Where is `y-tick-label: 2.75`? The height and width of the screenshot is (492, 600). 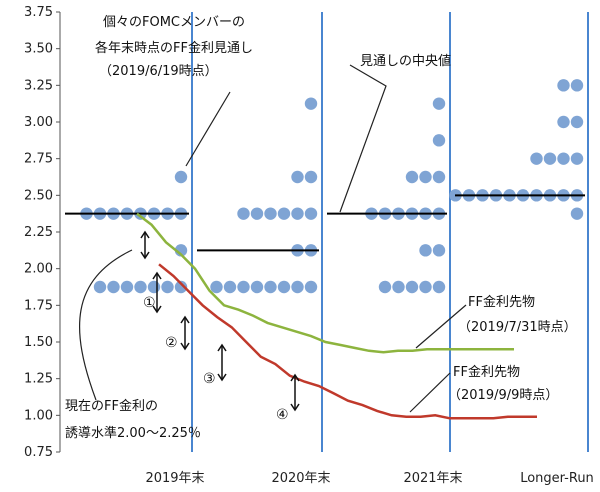 y-tick-label: 2.75 is located at coordinates (38, 159).